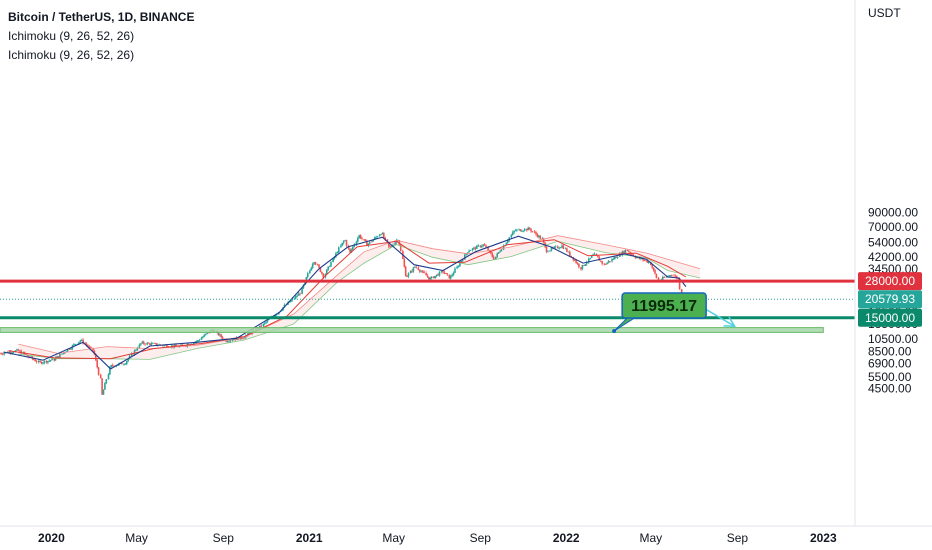  Describe the element at coordinates (738, 538) in the screenshot. I see `x-tick-label: Sep` at that location.